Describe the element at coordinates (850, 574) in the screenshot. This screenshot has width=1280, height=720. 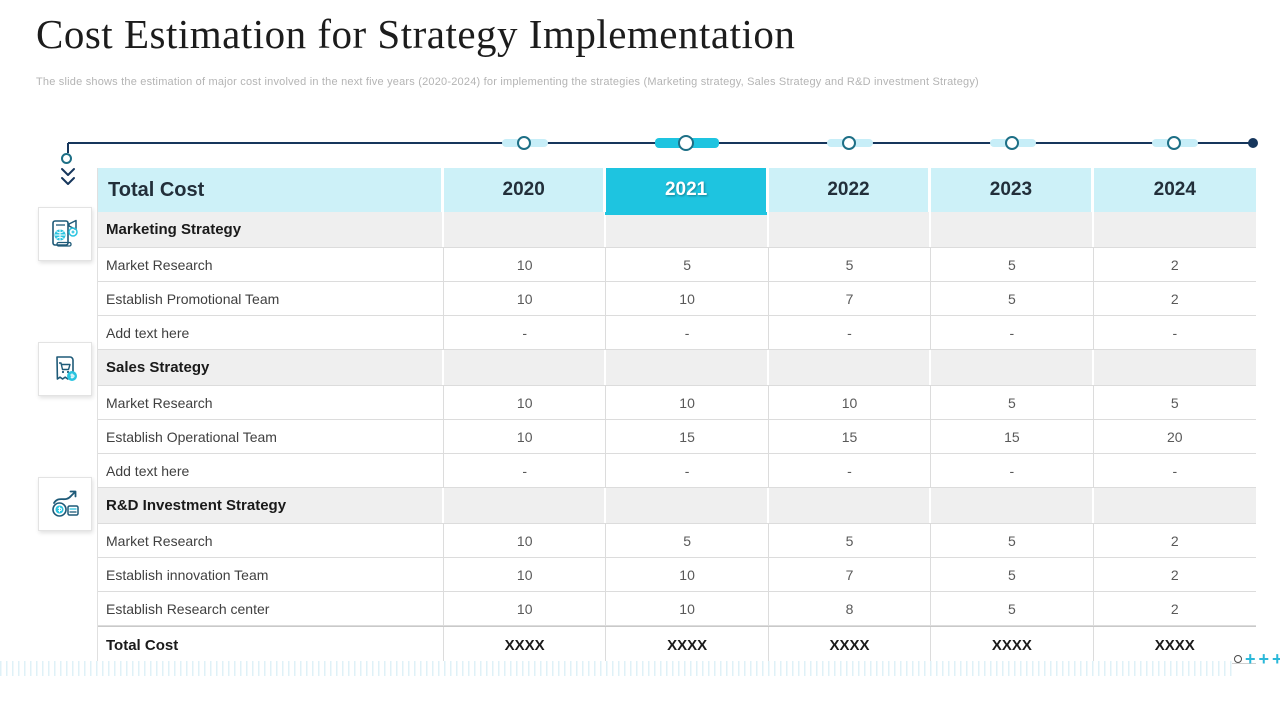
I see `cell-value: 7` at that location.